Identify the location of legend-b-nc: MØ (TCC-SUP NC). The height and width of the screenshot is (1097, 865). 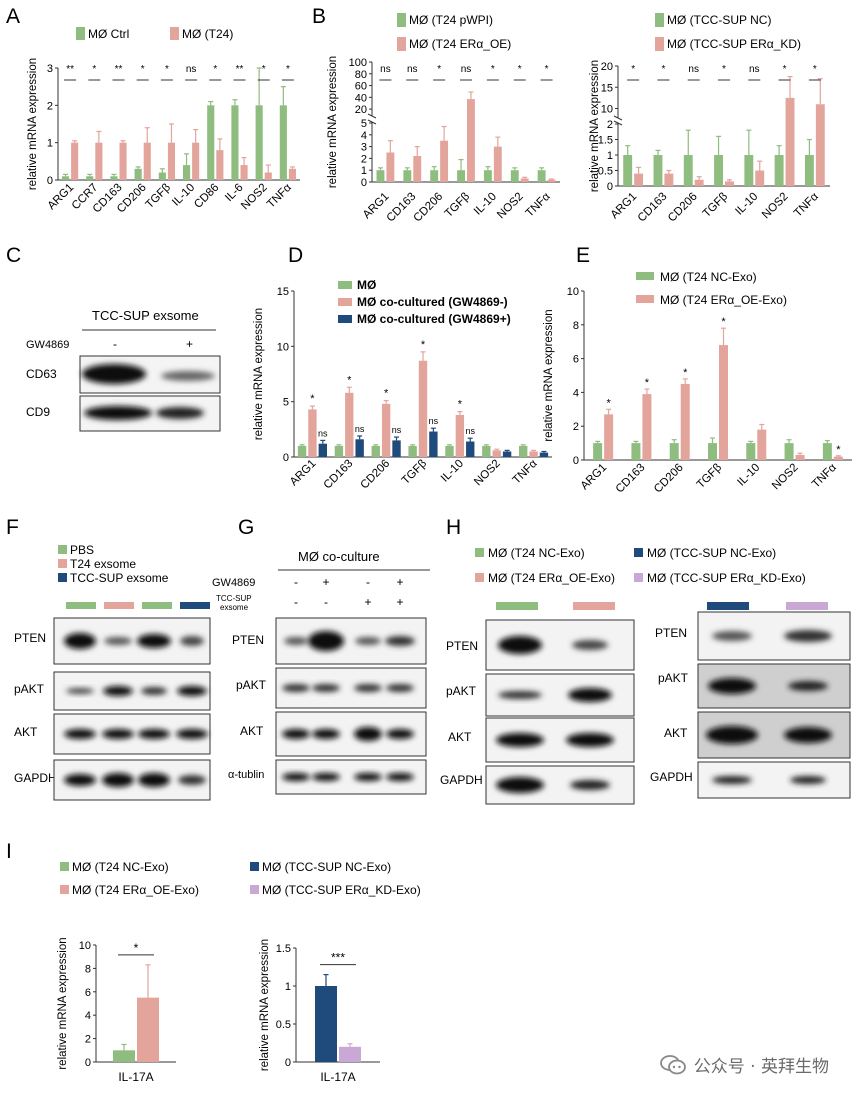
(719, 20).